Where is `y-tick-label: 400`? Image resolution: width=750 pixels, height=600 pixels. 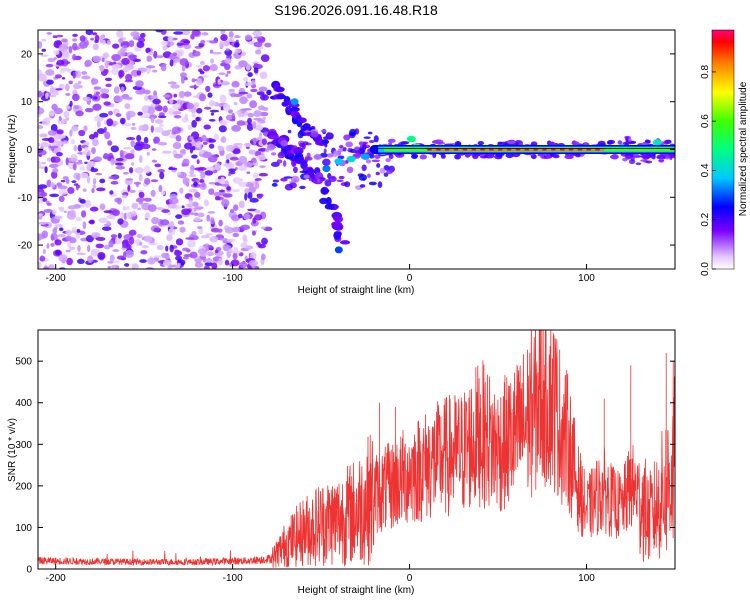
y-tick-label: 400 is located at coordinates (23, 403).